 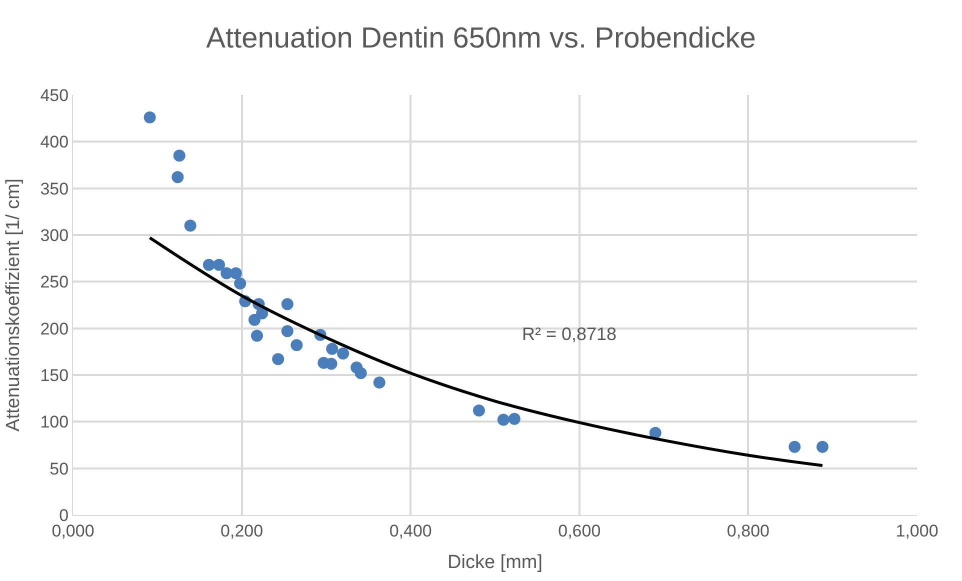 I want to click on x-tick-label: 0,200, so click(x=242, y=530).